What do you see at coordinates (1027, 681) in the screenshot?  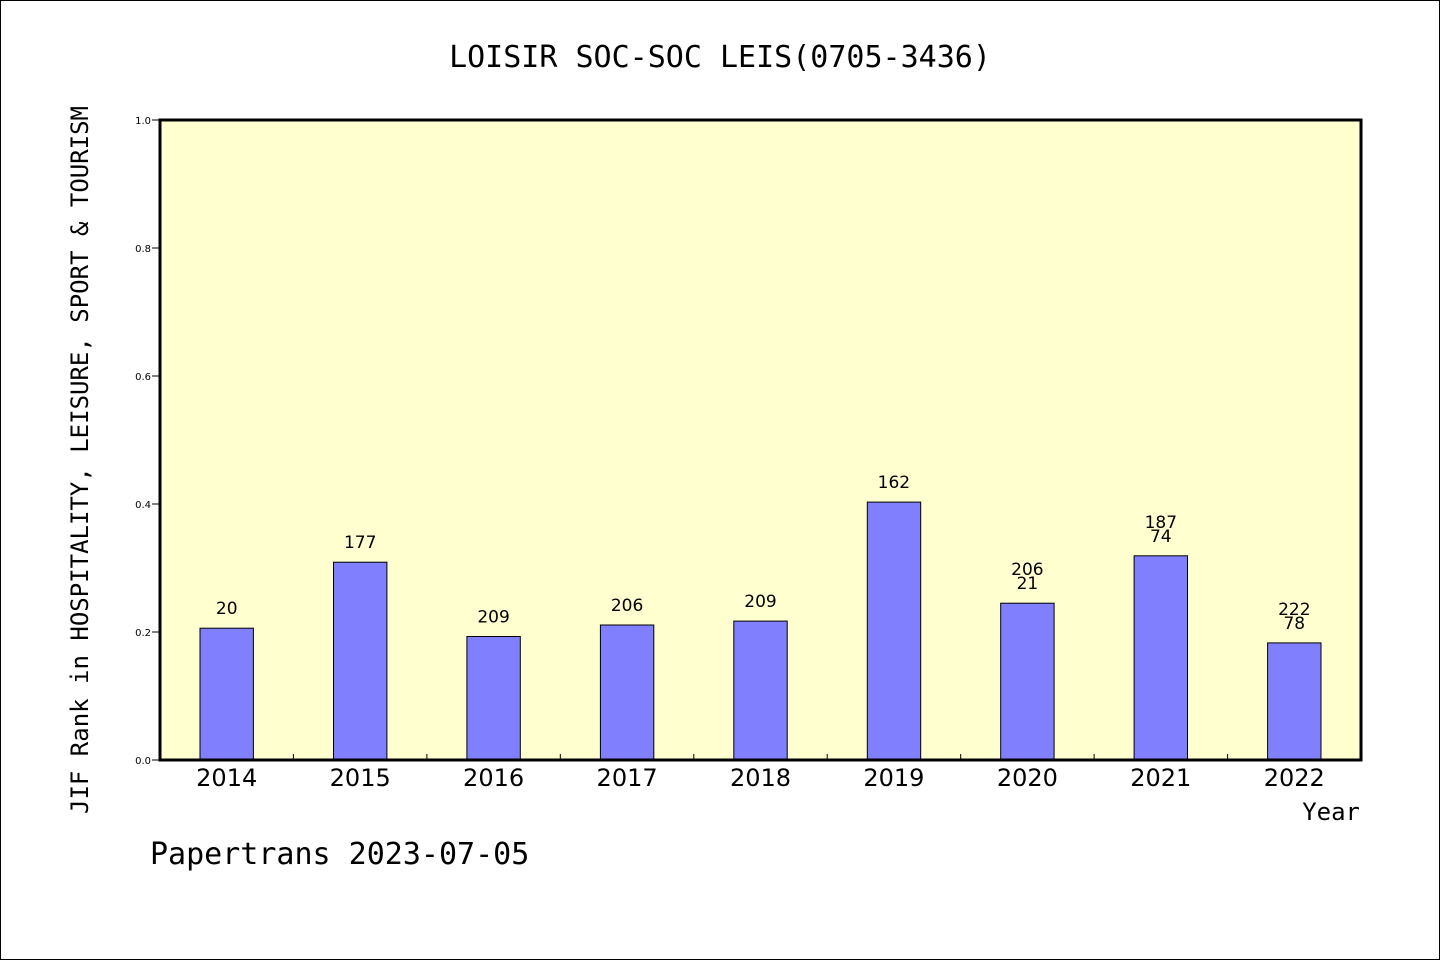 I see `bar-2020` at bounding box center [1027, 681].